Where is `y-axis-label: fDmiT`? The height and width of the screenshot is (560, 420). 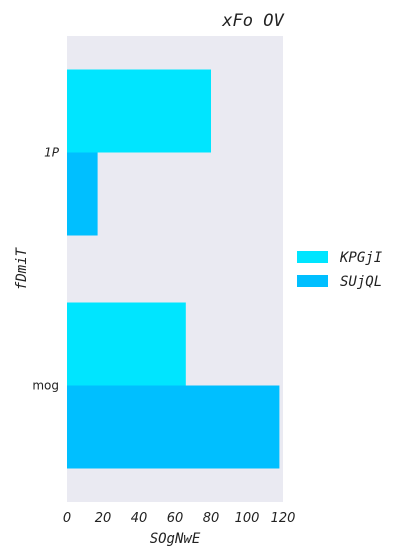
y-axis-label: fDmiT is located at coordinates (22, 268).